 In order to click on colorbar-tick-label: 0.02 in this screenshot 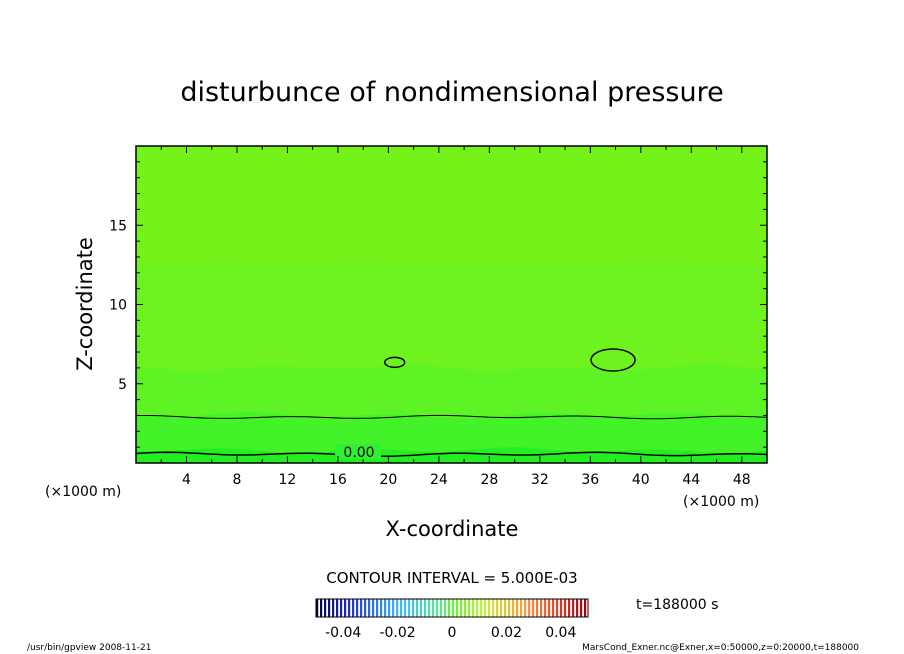, I will do `click(506, 633)`.